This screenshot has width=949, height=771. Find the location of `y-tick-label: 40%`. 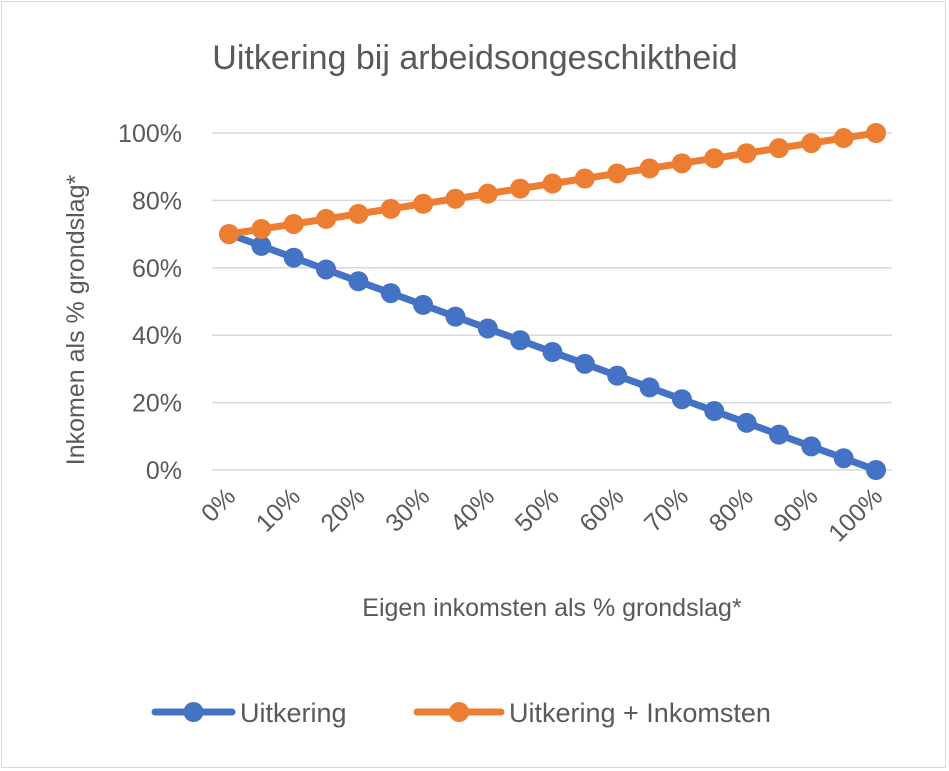

y-tick-label: 40% is located at coordinates (157, 336).